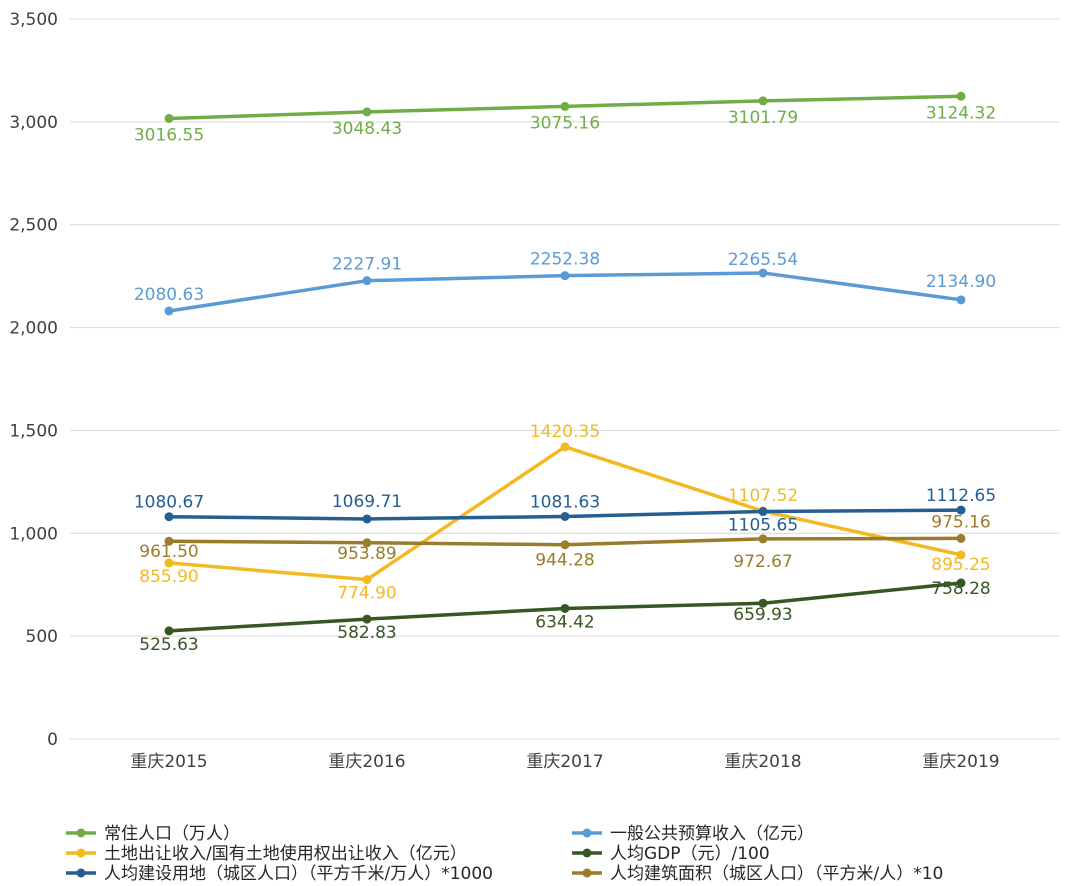 The width and height of the screenshot is (1080, 886). I want to click on data-label: 975.16, so click(960, 522).